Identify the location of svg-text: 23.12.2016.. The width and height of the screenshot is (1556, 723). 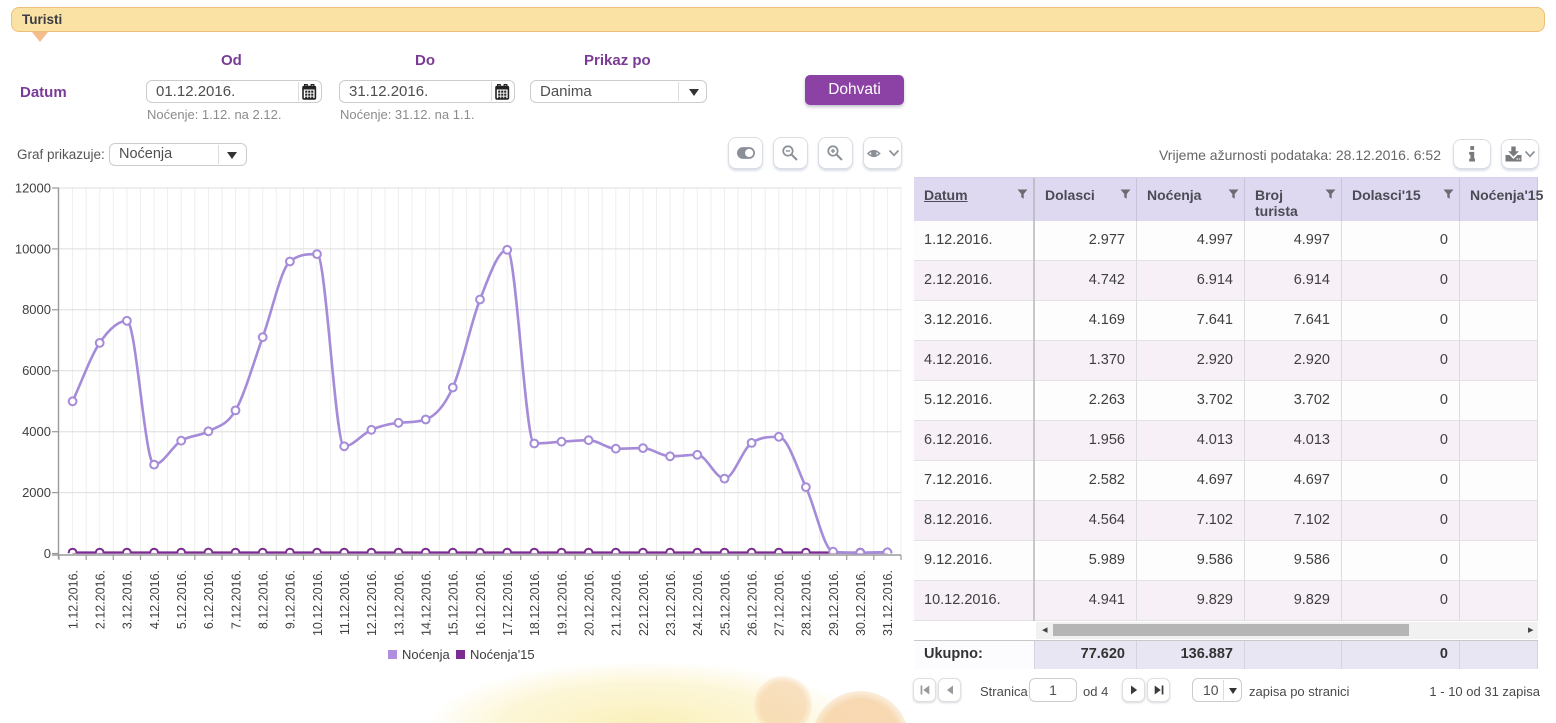
(671, 603).